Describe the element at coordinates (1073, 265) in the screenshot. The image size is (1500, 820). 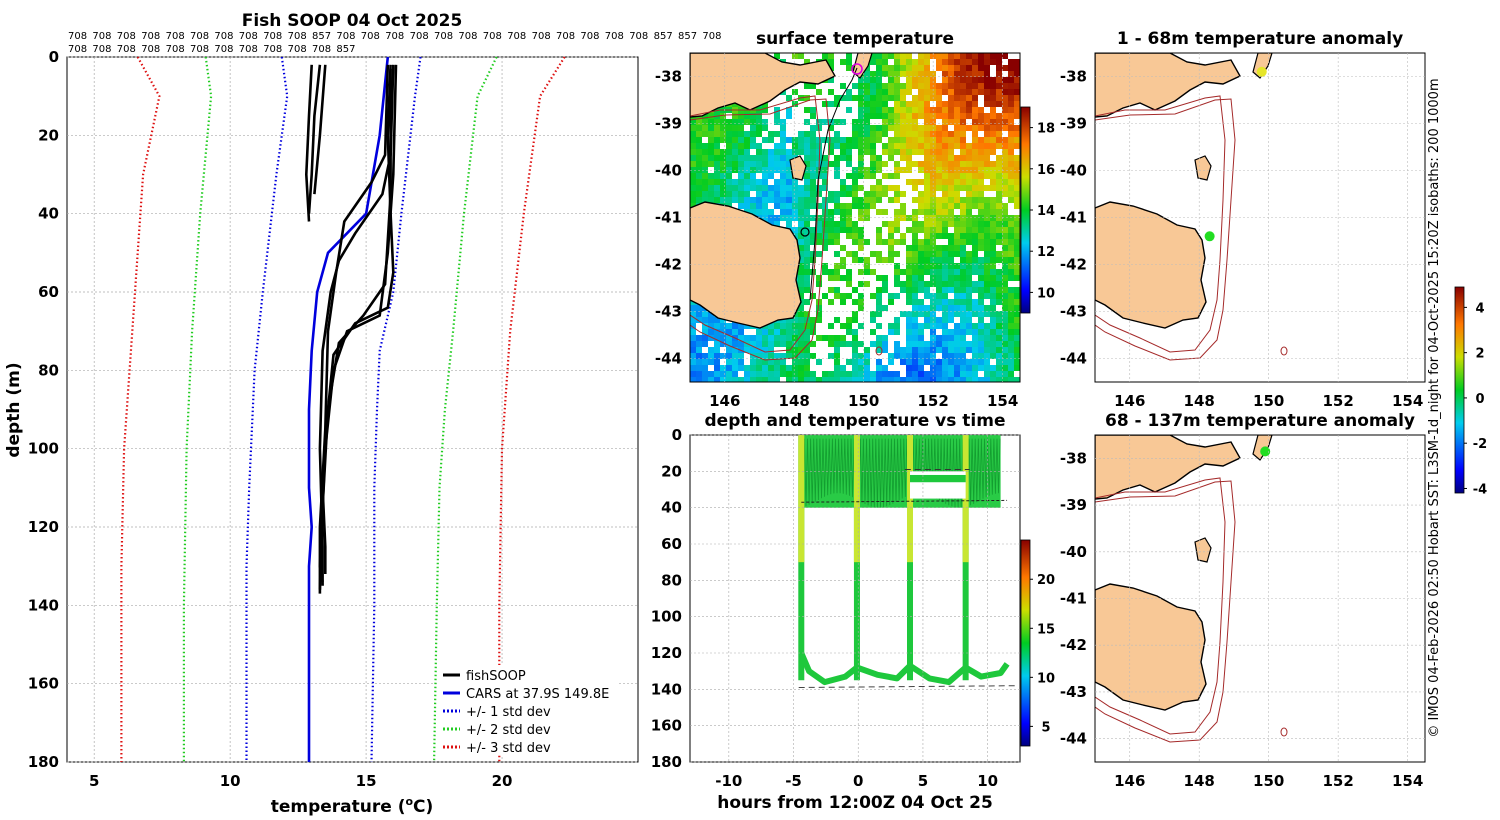
I see `map-y-tick-label: -42` at that location.